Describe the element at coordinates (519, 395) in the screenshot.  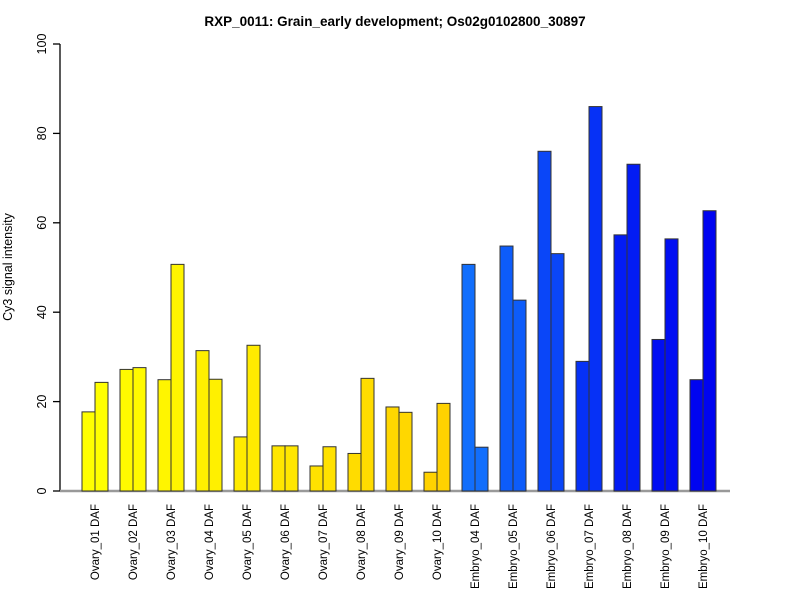
I see `bar-Embryo_05_DAF-rep2` at that location.